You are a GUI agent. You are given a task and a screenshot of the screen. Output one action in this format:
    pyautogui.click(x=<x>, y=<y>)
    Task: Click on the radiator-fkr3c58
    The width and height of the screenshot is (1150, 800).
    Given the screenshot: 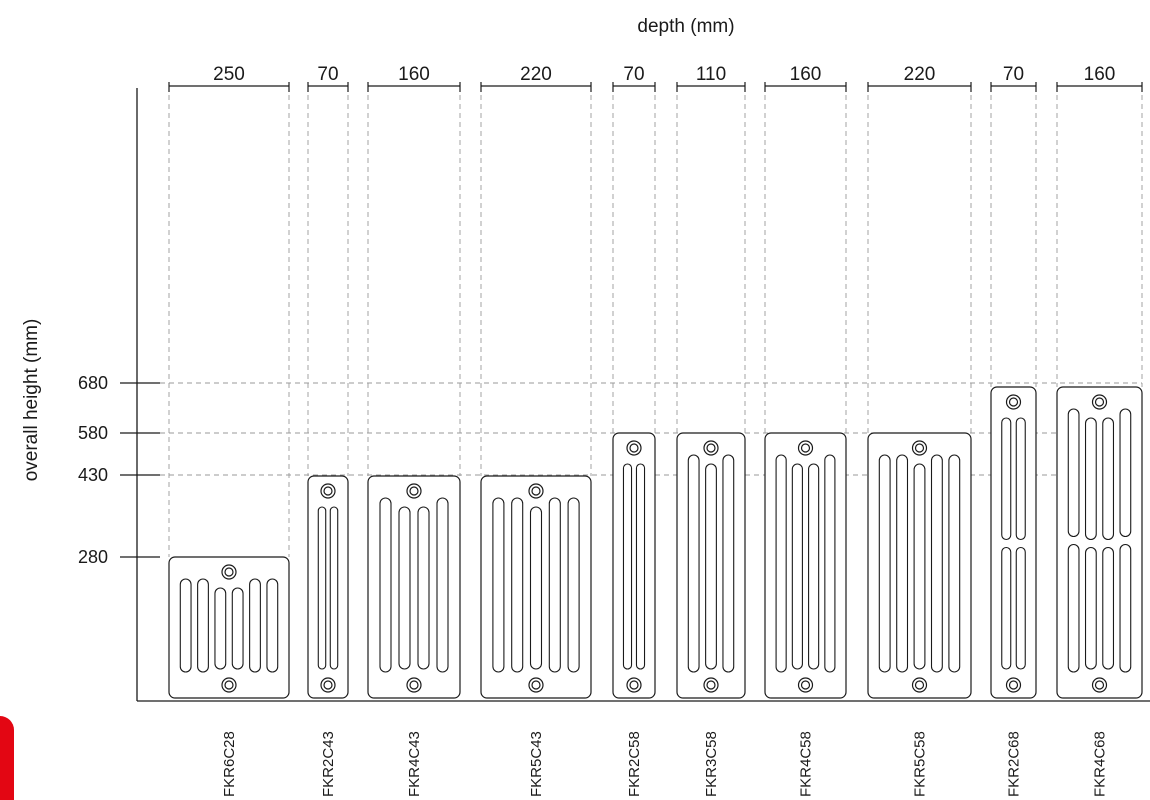 What is the action you would take?
    pyautogui.click(x=711, y=565)
    